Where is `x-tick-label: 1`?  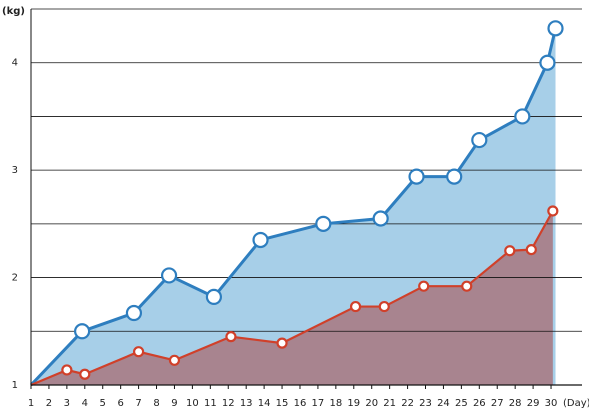 x-tick-label: 1 is located at coordinates (31, 403).